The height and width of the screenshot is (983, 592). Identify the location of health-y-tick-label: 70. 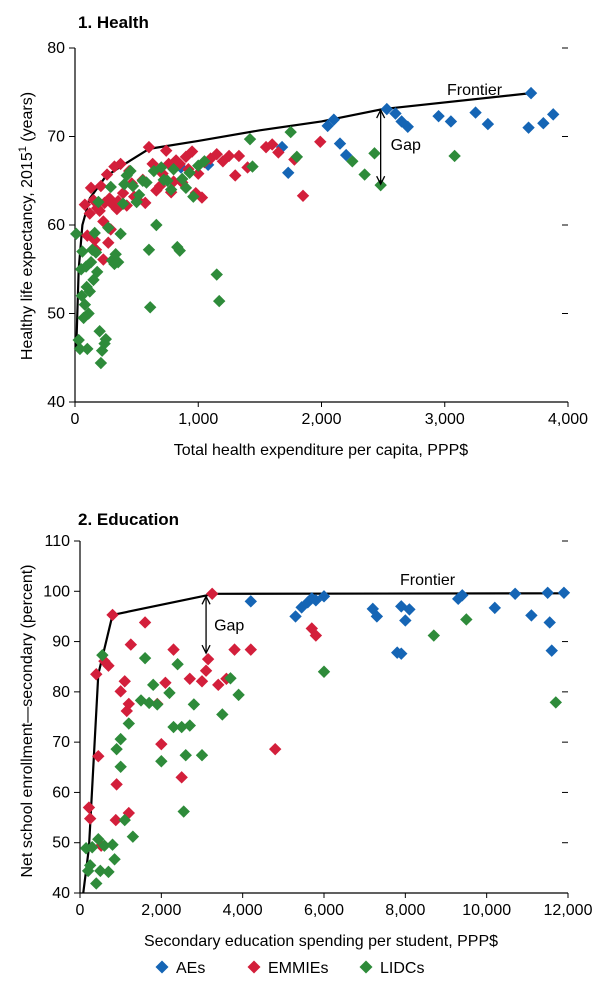
(56, 137).